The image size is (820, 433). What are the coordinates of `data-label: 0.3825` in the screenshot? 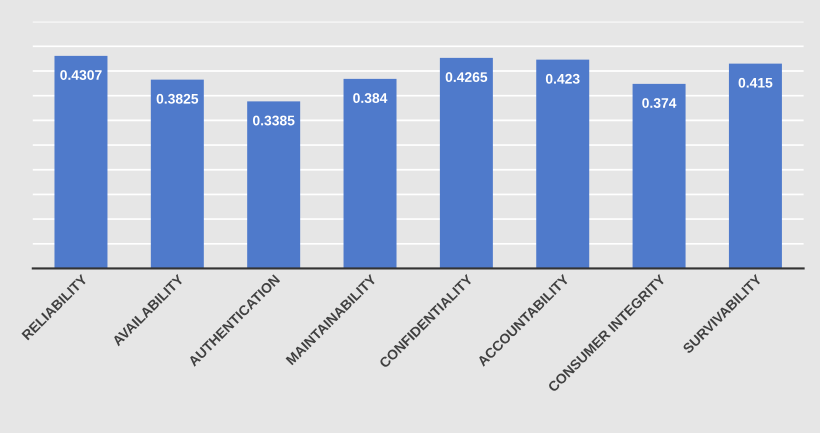 It's located at (177, 99).